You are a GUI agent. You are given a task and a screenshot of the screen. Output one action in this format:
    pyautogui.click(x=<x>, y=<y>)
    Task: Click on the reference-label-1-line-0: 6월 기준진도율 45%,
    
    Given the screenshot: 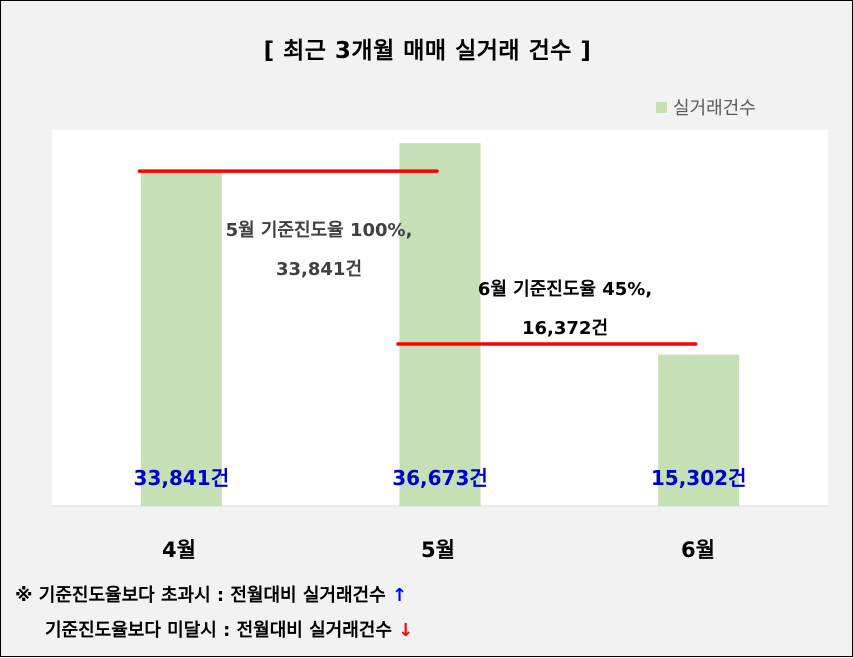 What is the action you would take?
    pyautogui.click(x=565, y=289)
    